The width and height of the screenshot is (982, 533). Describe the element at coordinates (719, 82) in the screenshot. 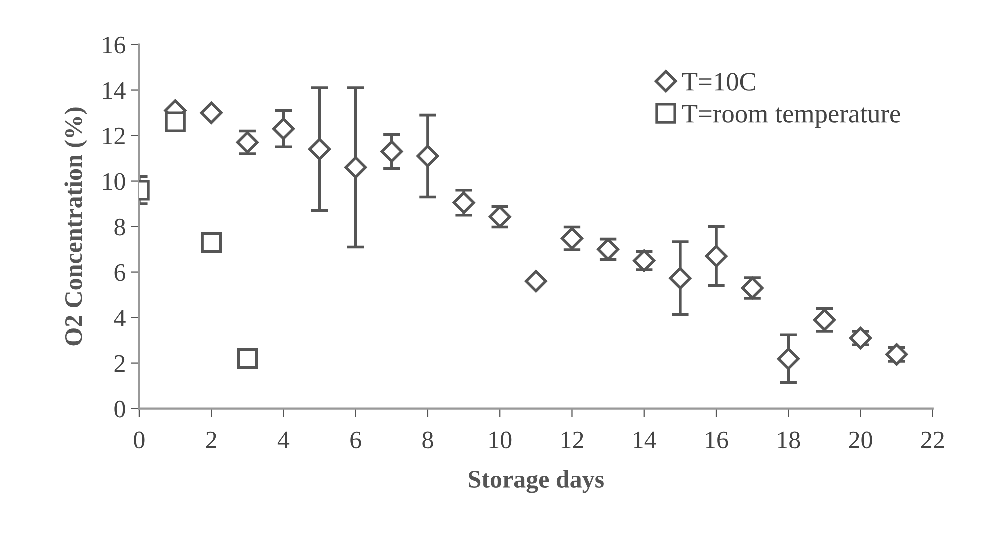

I see `legend-label: T=10C` at that location.